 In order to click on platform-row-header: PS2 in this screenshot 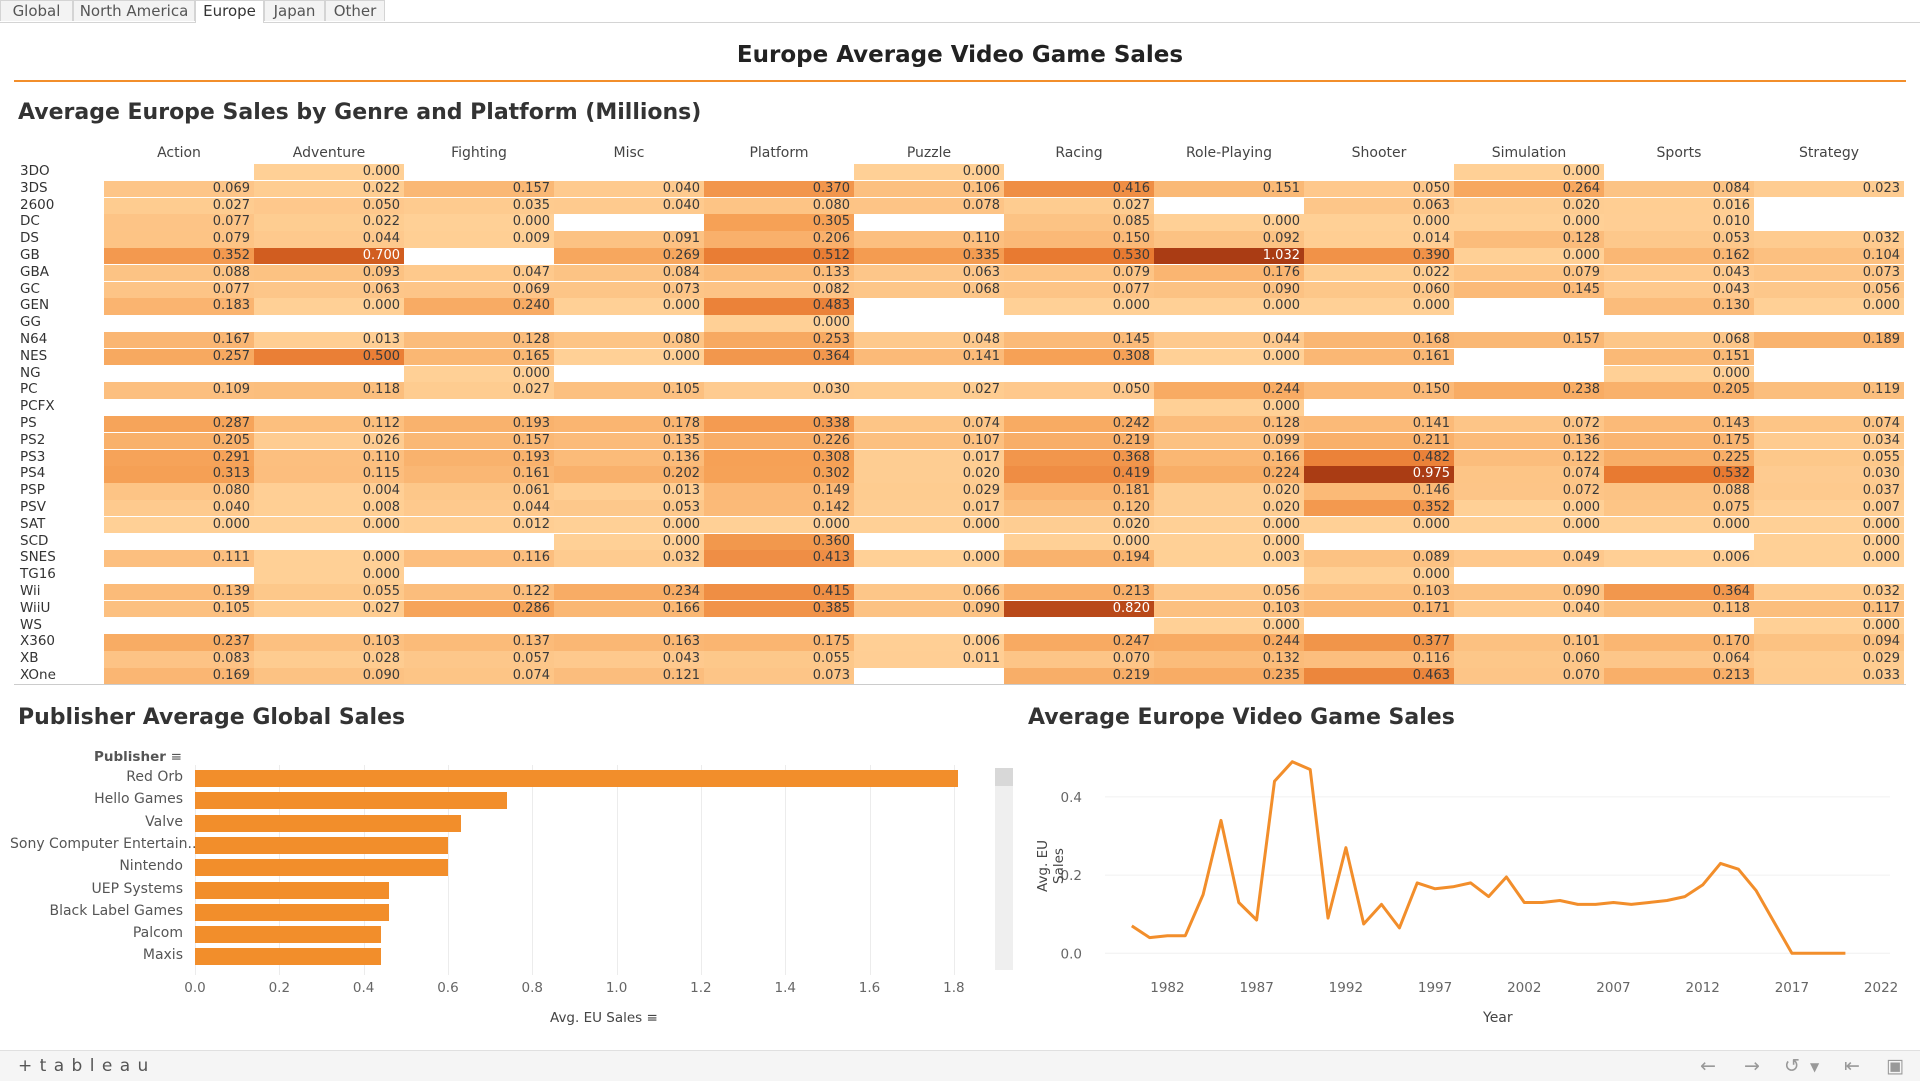, I will do `click(33, 439)`.